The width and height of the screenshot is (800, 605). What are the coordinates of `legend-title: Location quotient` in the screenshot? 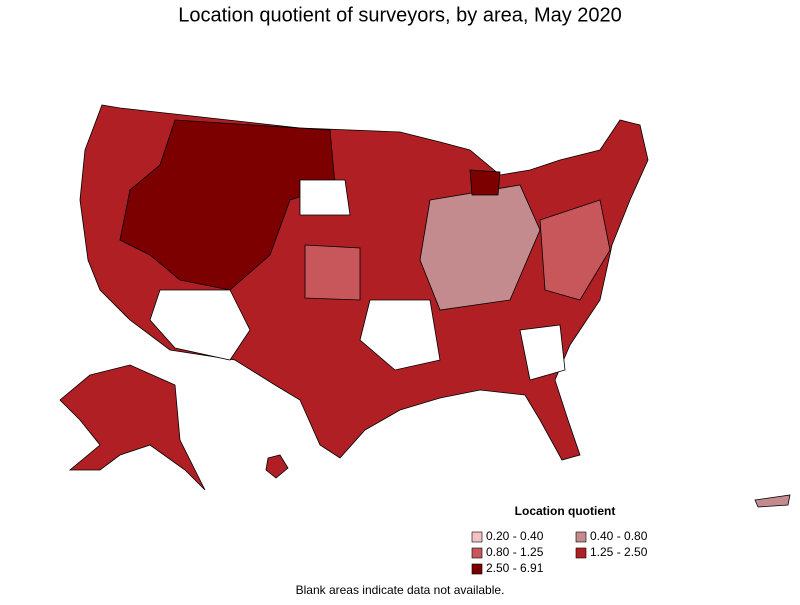 It's located at (565, 511).